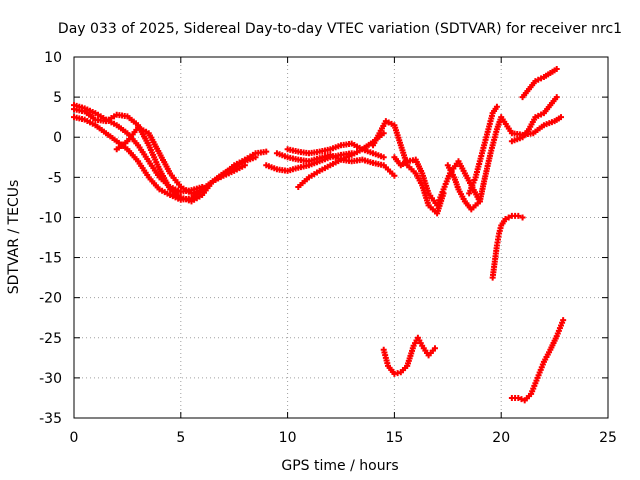 This screenshot has width=640, height=480. I want to click on x-tick-label: 20, so click(501, 438).